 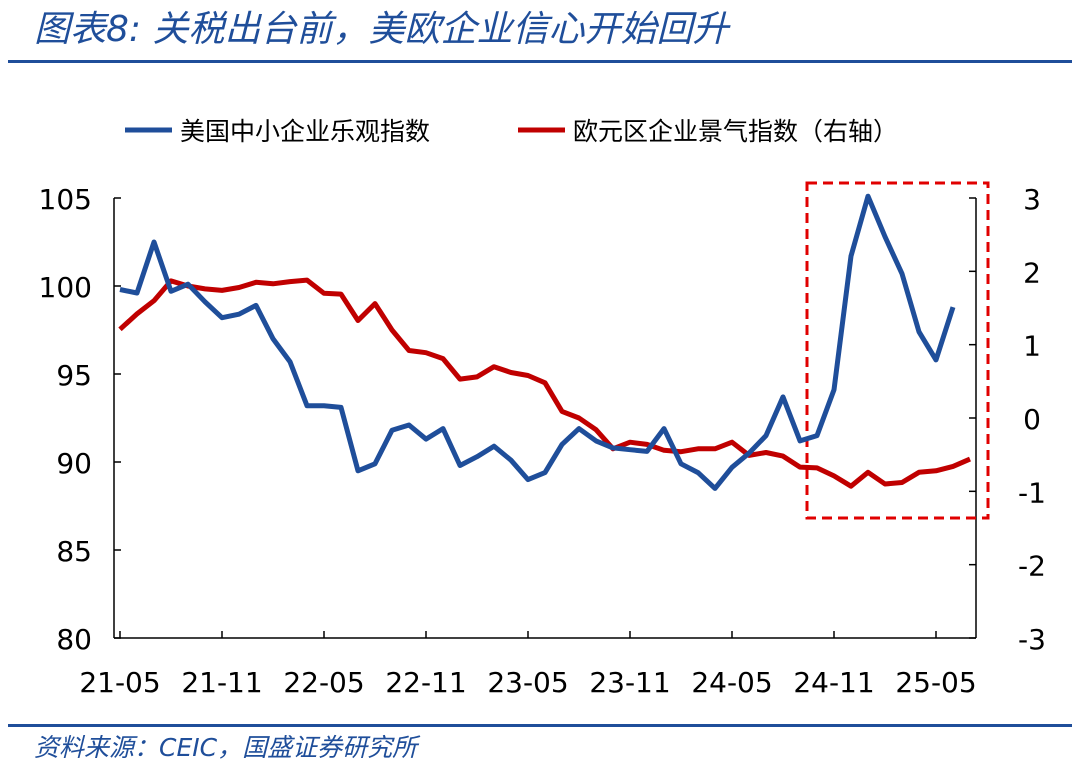 I want to click on x-tick-label: 23-11, so click(x=629, y=682).